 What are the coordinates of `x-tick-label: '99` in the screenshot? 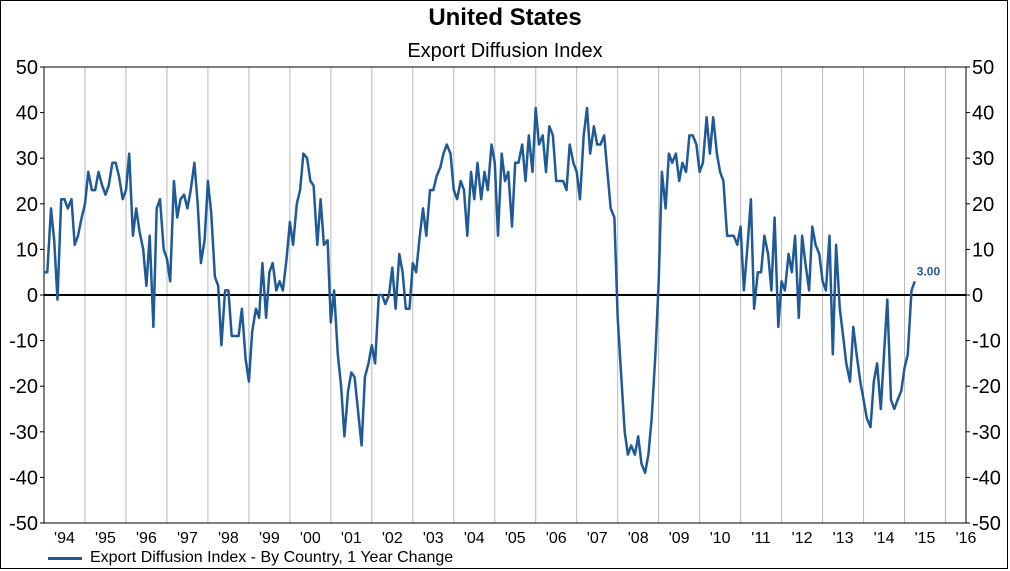 It's located at (269, 538).